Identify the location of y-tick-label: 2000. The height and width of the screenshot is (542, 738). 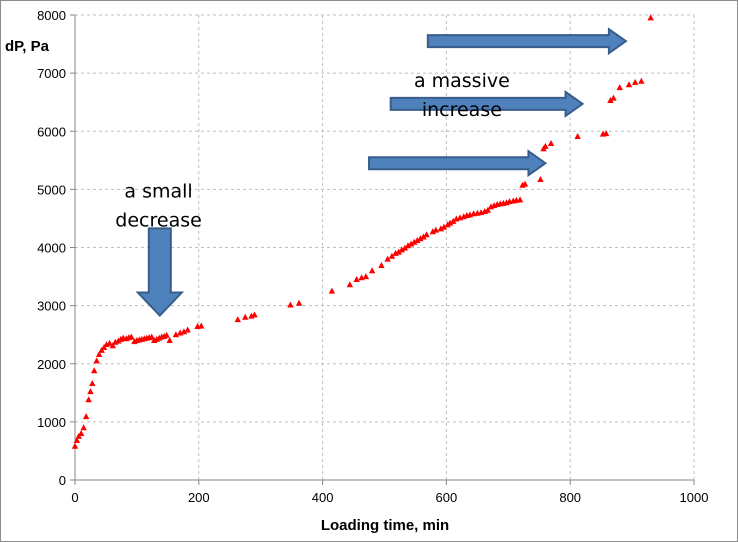
(51, 364).